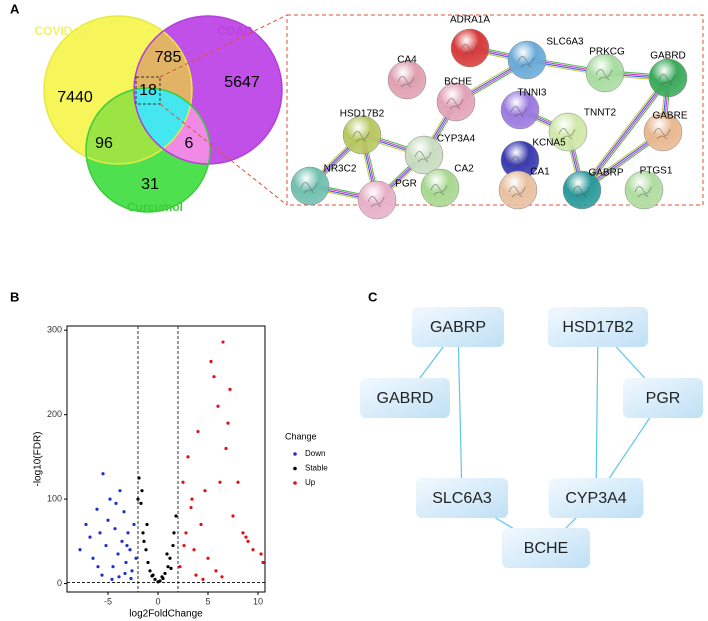 The width and height of the screenshot is (708, 621). I want to click on node-label: GABRD, so click(668, 56).